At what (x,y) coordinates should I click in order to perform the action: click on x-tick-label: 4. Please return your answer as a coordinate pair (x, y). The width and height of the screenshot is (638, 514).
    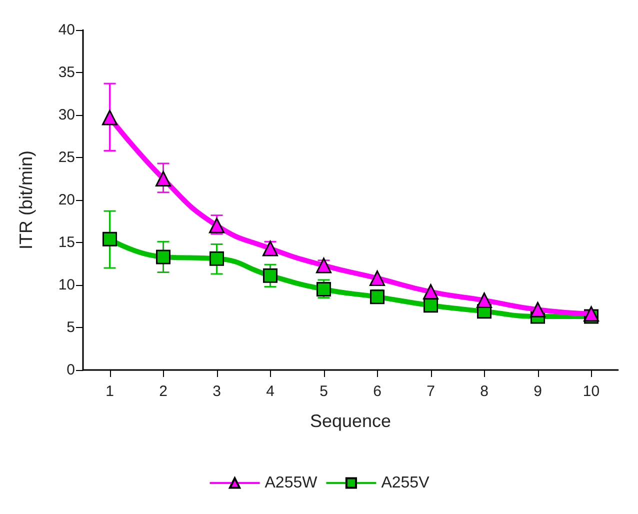
    Looking at the image, I should click on (270, 391).